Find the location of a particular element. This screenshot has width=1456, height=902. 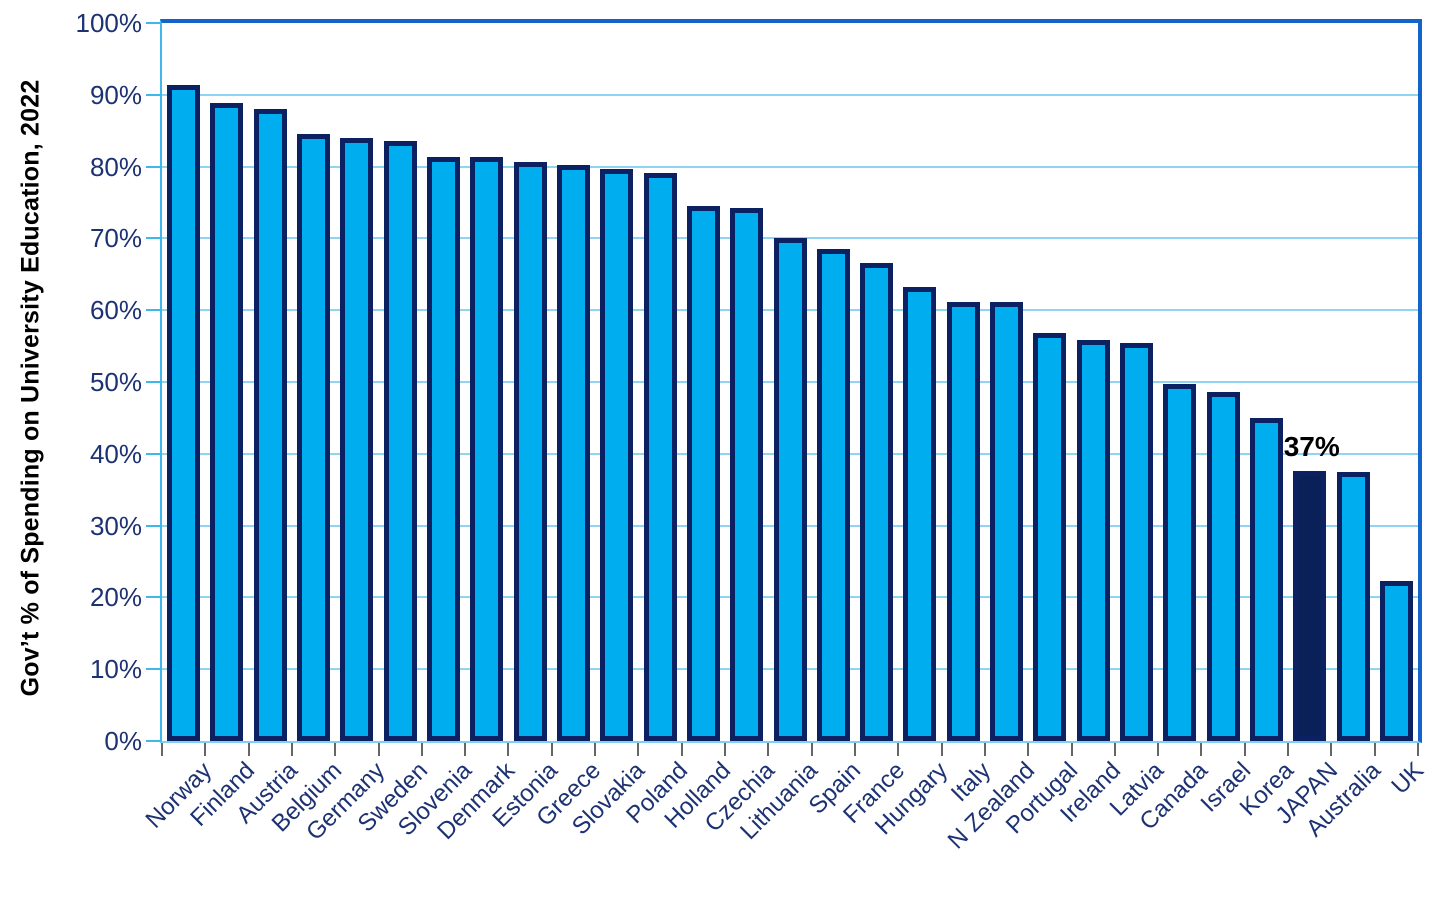

bar-uk is located at coordinates (1396, 660).